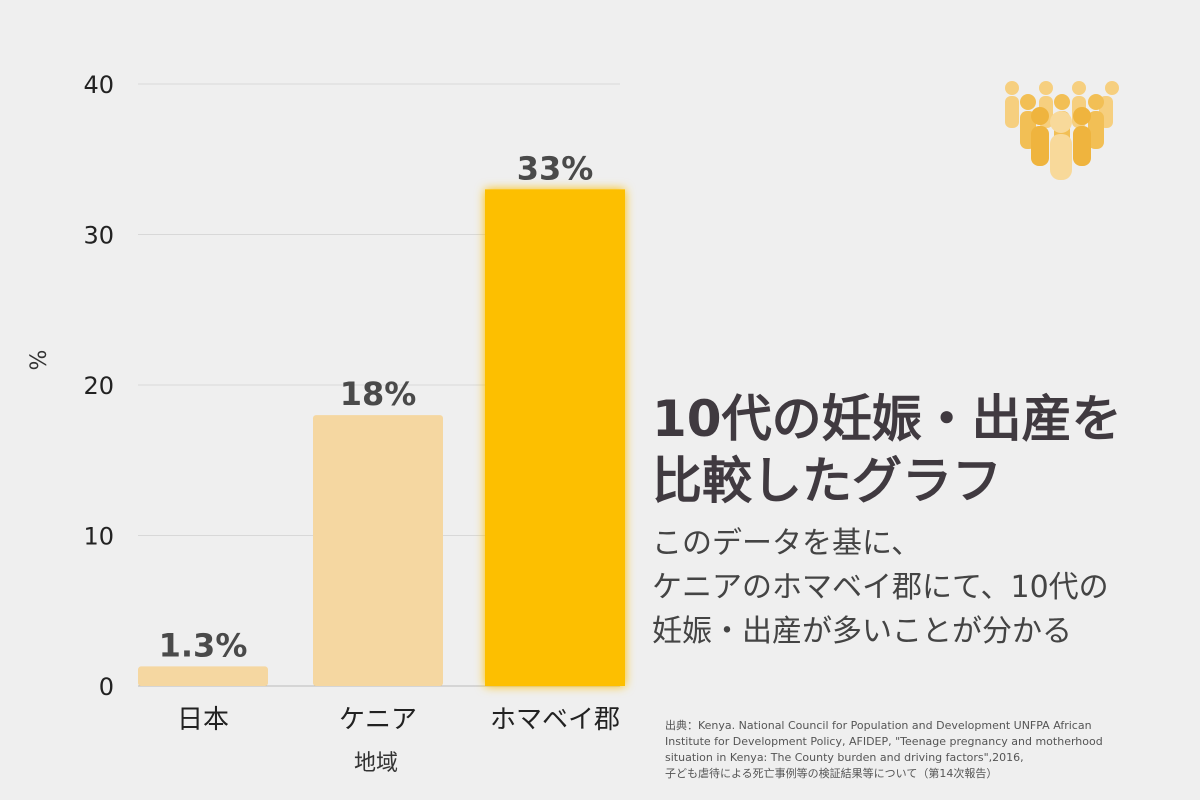  What do you see at coordinates (203, 720) in the screenshot?
I see `x-tick-label: 日本` at bounding box center [203, 720].